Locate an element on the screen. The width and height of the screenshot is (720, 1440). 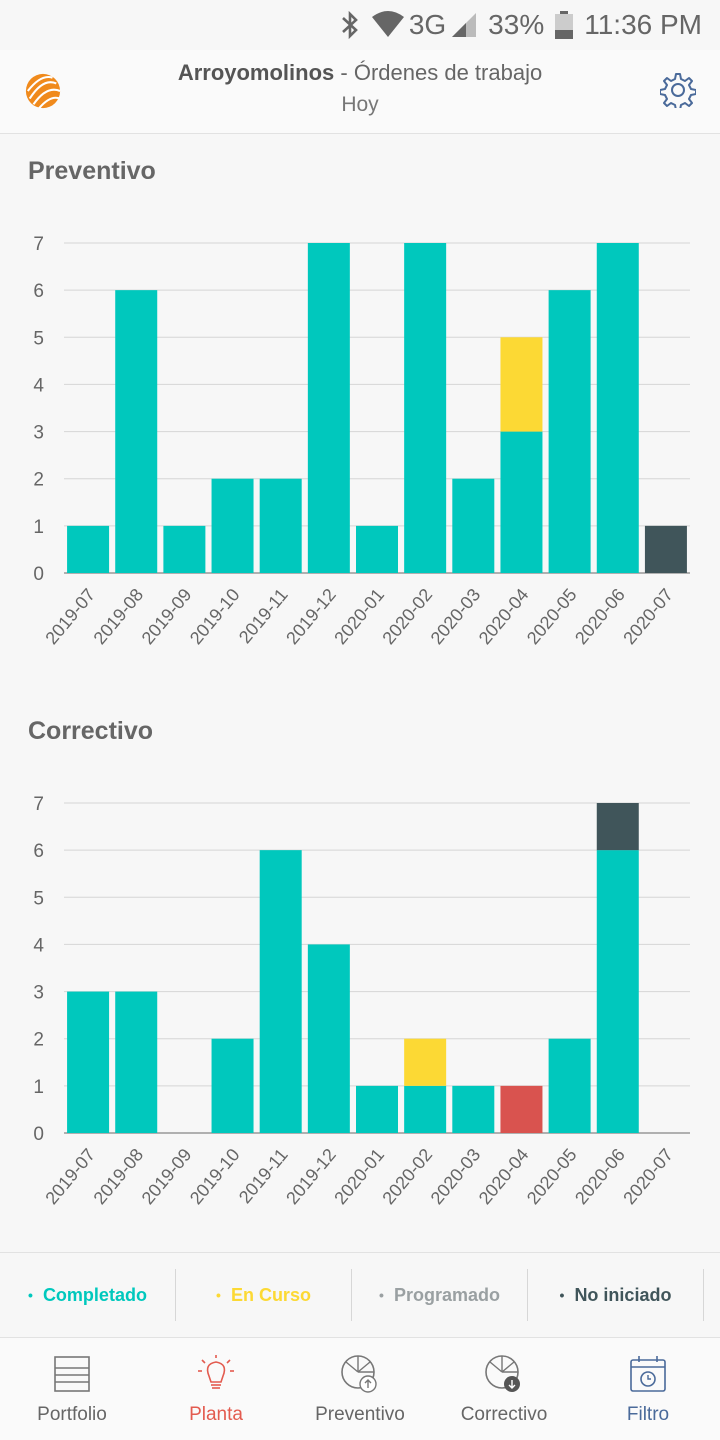
portfolio-list-icon is located at coordinates (72, 1374).